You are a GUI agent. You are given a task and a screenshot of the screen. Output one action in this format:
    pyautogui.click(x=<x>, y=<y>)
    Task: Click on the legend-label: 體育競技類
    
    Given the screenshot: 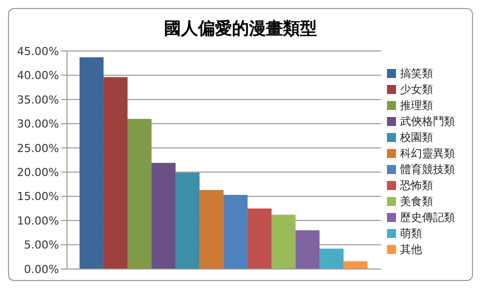 What is the action you would take?
    pyautogui.click(x=427, y=169)
    